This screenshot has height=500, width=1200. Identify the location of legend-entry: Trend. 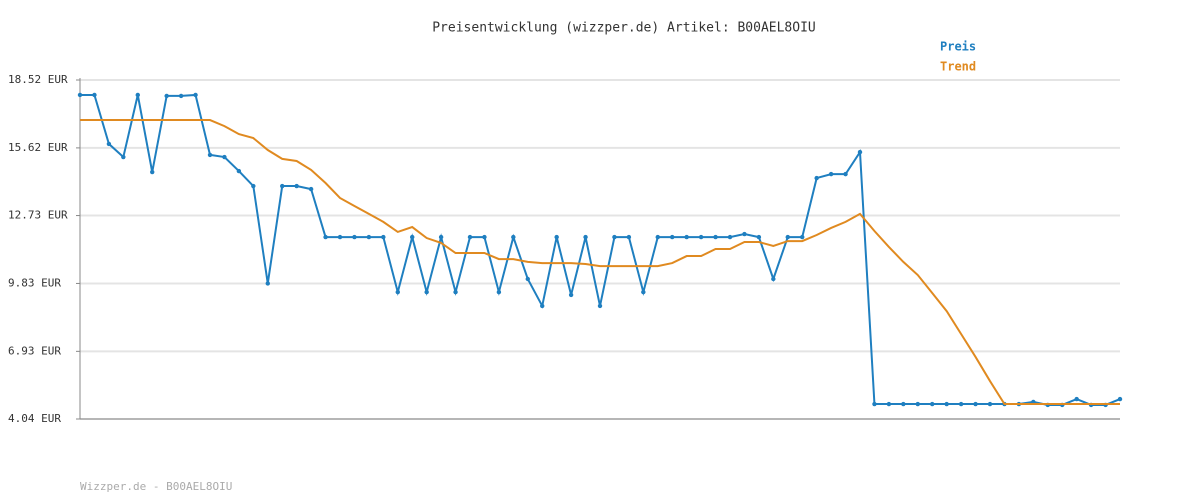
(958, 67).